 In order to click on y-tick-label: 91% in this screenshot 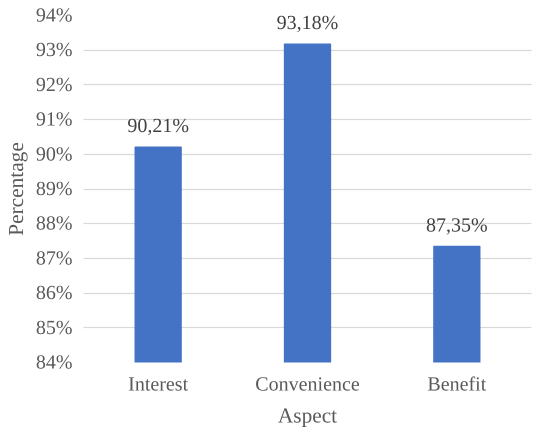, I will do `click(54, 119)`.